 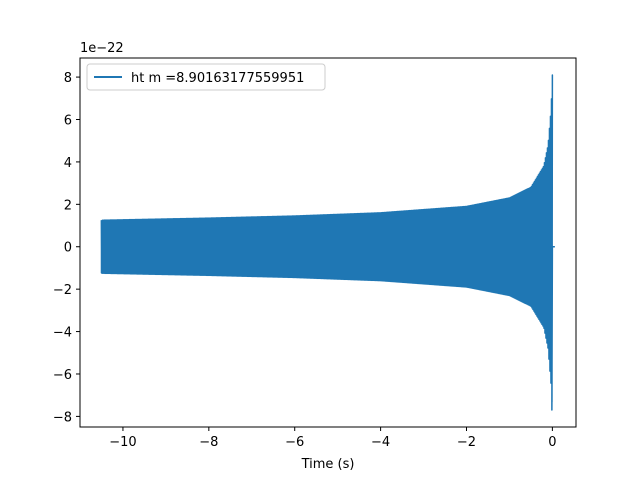 I want to click on y-axis: −8 −6 −4 −2 0 2 4 6 8, so click(x=66, y=248).